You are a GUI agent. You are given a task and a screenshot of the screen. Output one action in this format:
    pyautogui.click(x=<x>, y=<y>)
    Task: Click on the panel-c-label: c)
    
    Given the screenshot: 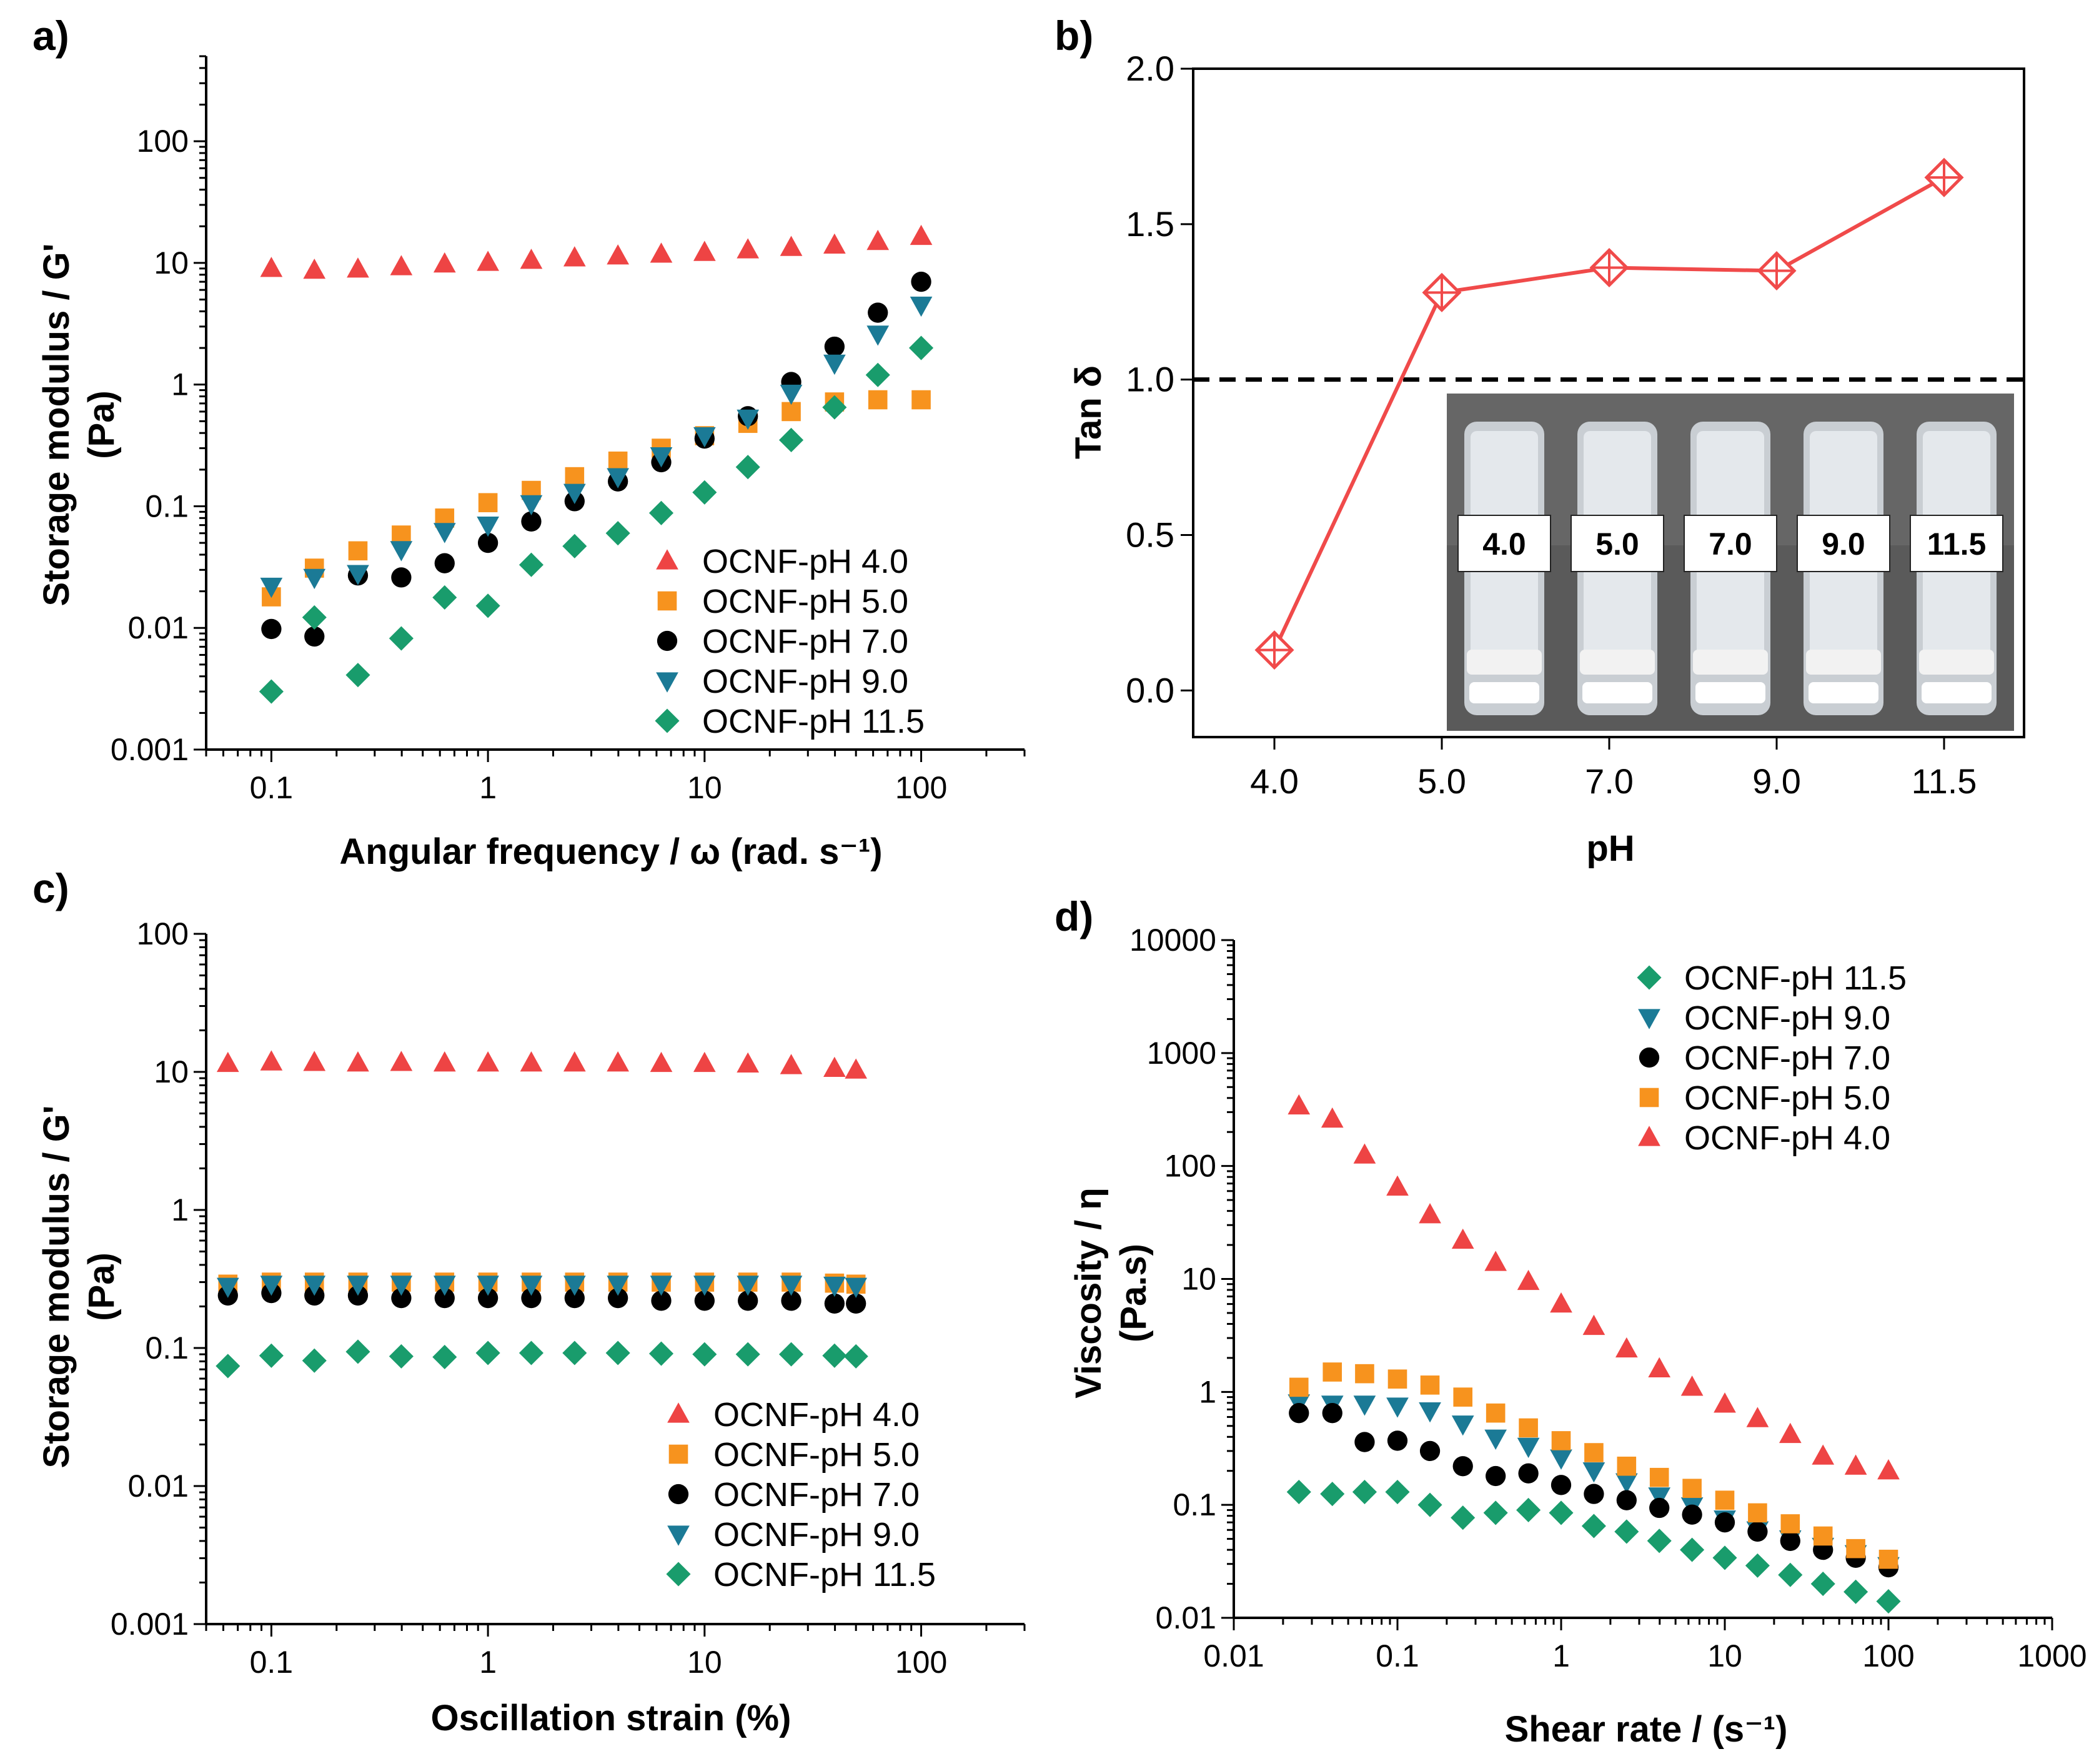 What is the action you would take?
    pyautogui.click(x=50, y=888)
    